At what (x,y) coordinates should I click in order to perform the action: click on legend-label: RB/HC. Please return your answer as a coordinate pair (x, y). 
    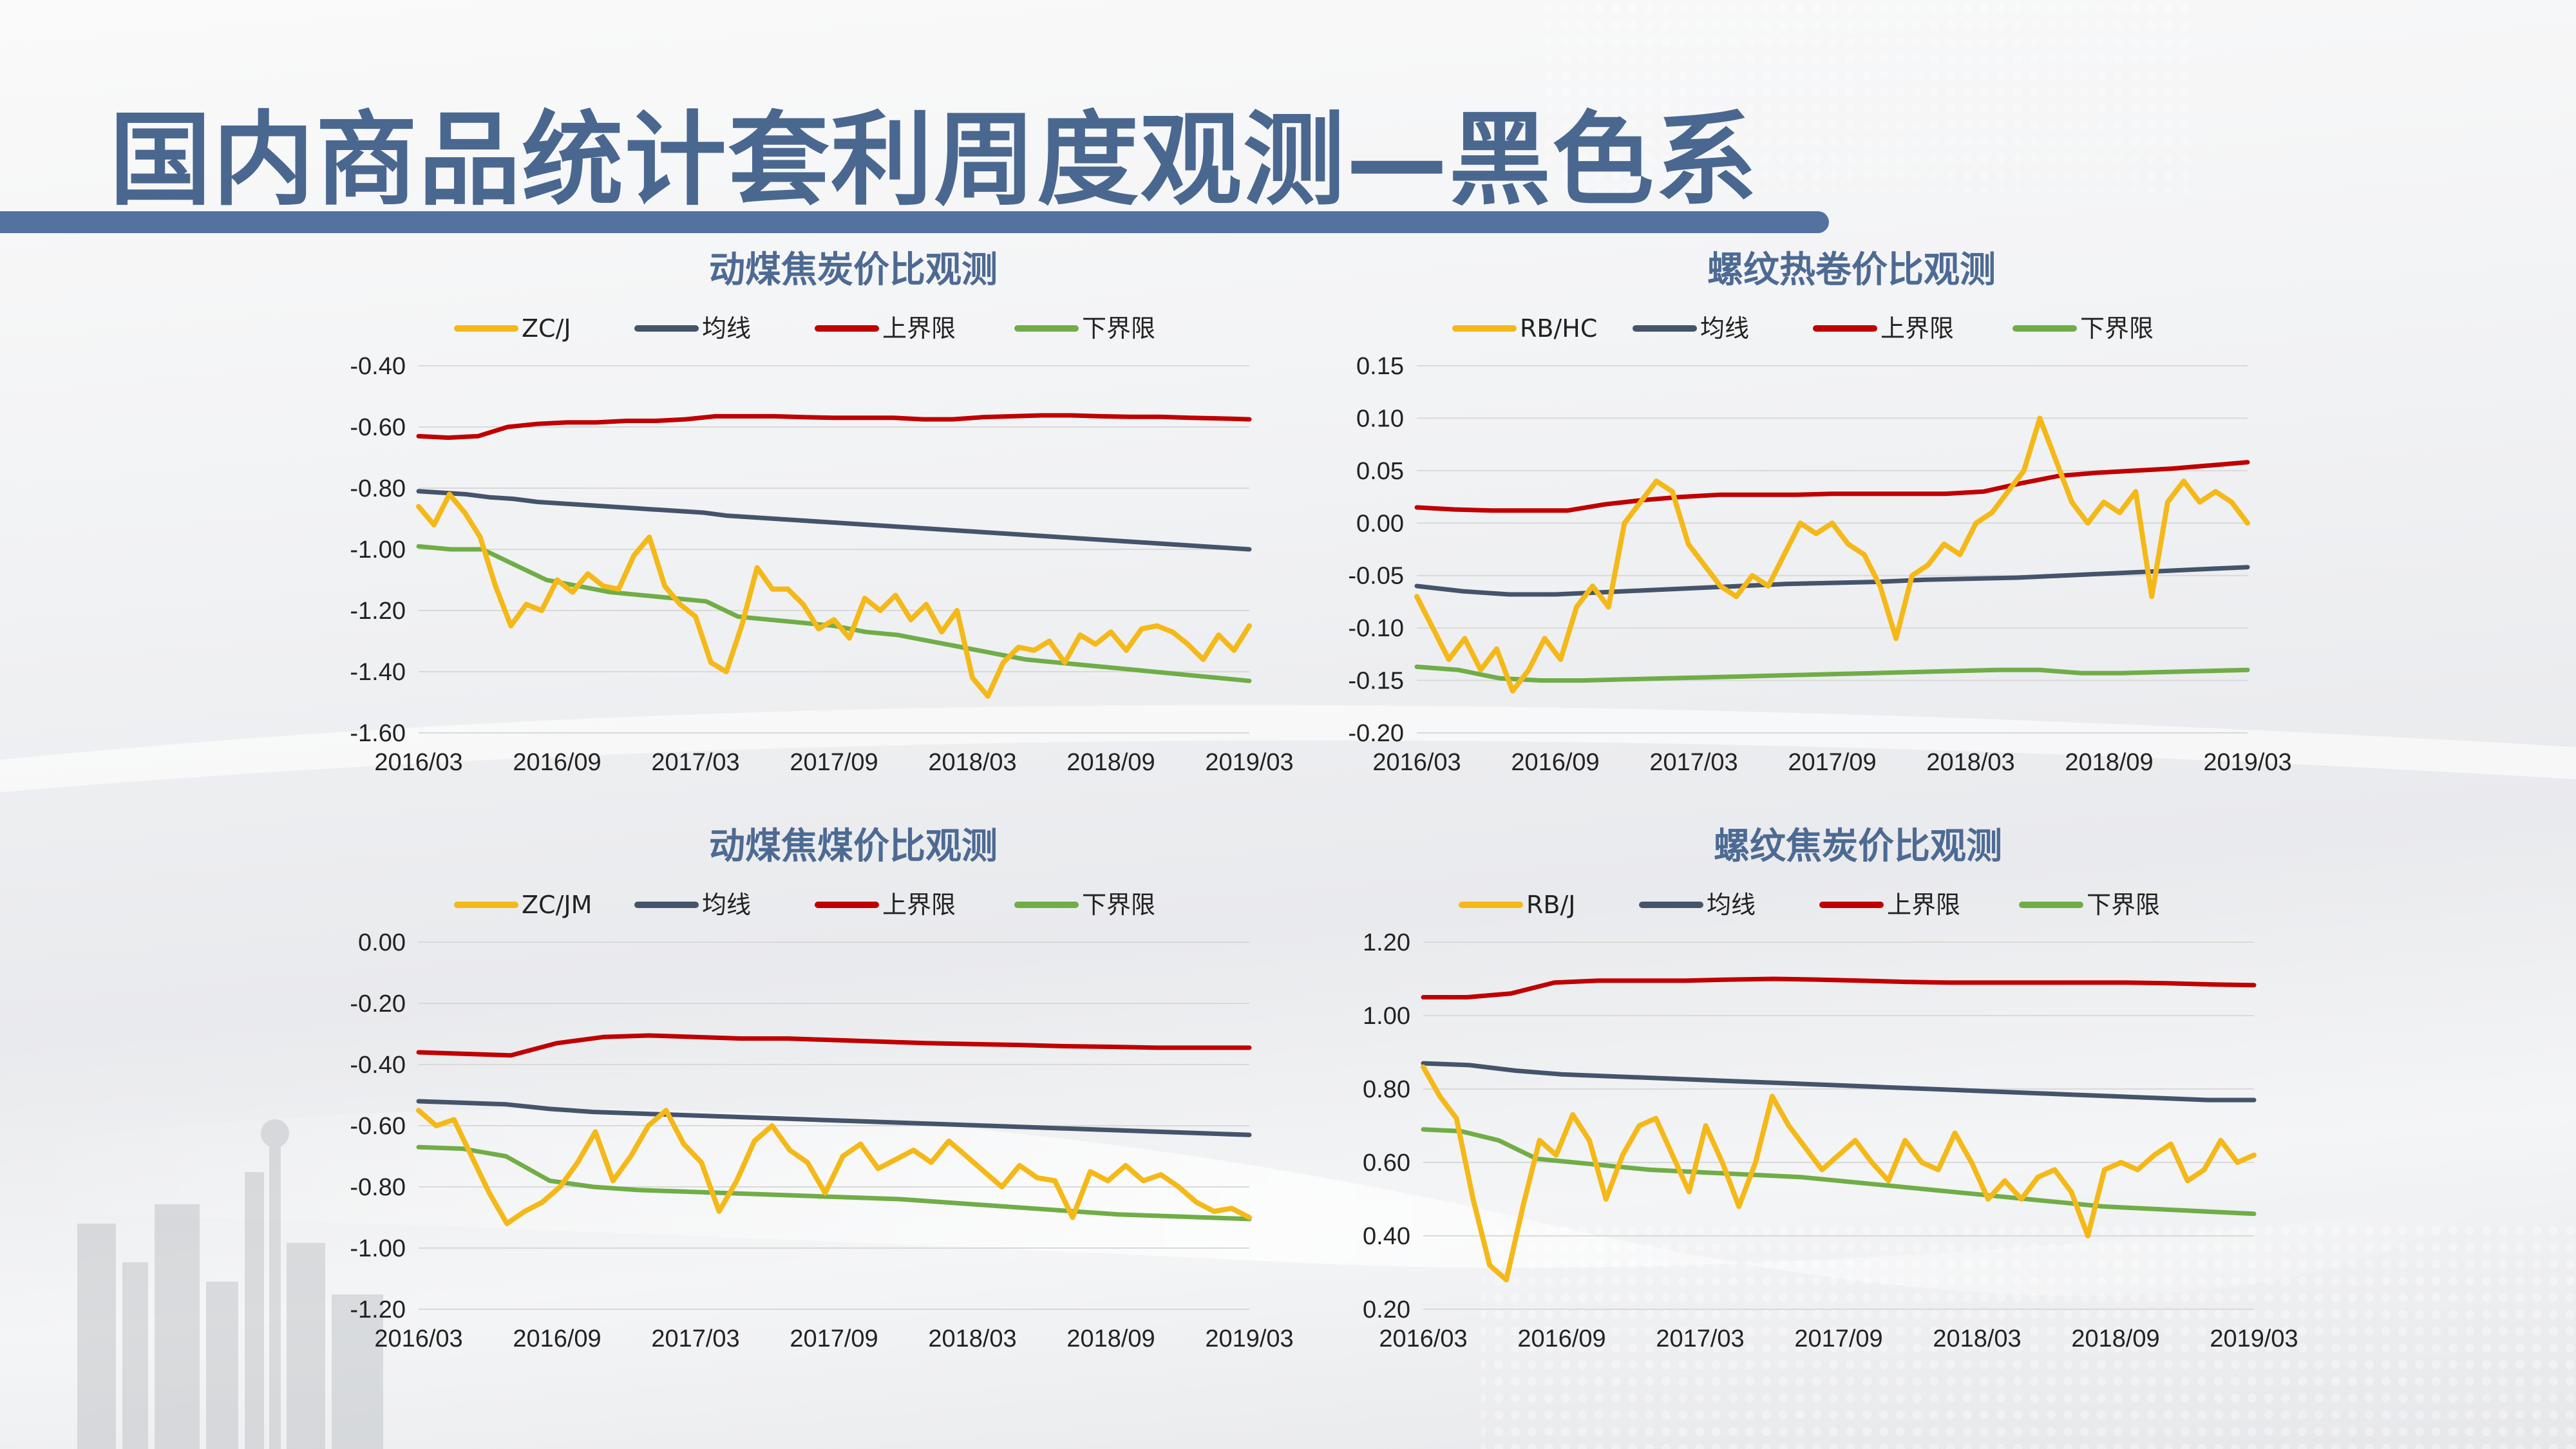
    Looking at the image, I should click on (1558, 328).